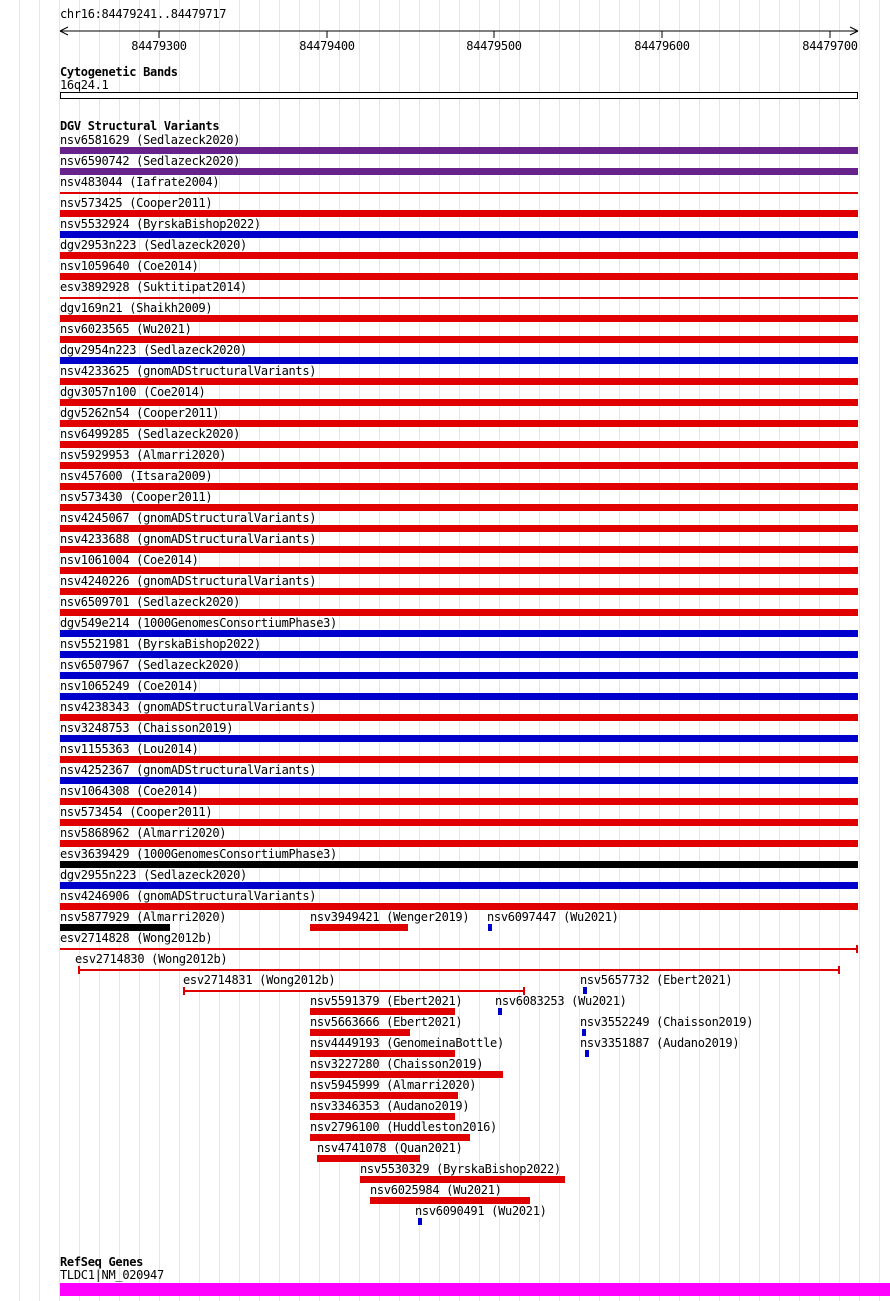  Describe the element at coordinates (143, 455) in the screenshot. I see `variant-label: nsv5929953 (Almarri2020)` at that location.